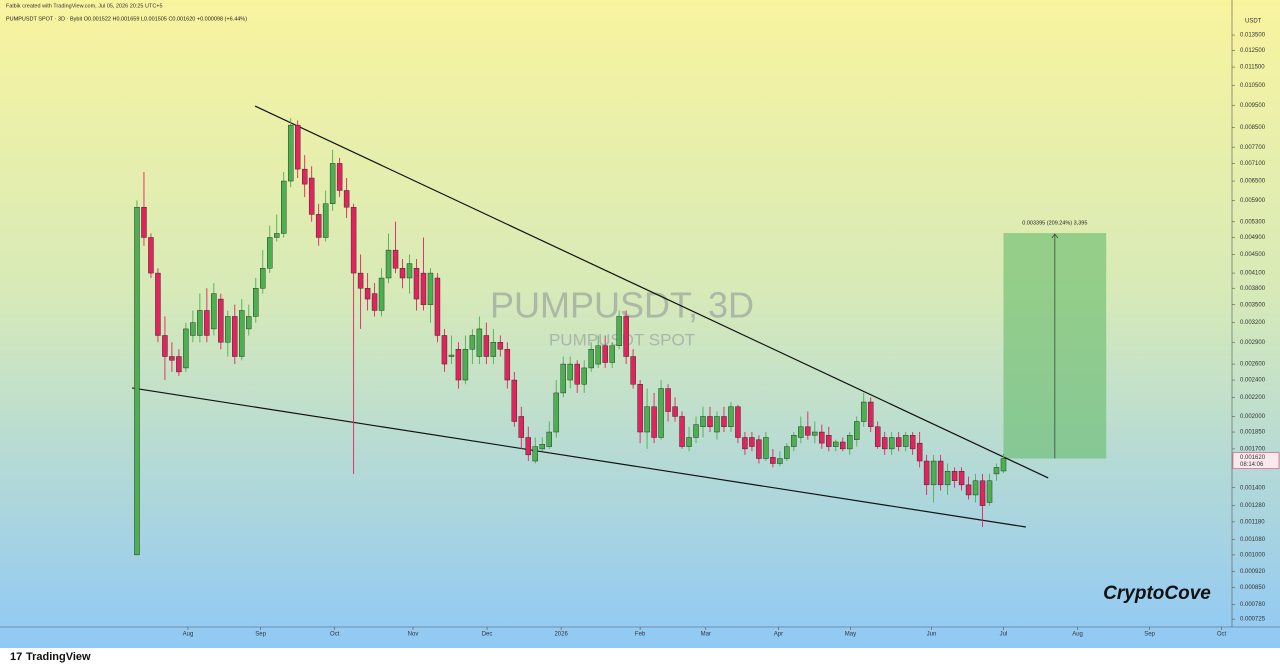  What do you see at coordinates (188, 635) in the screenshot?
I see `x-tick-label: Aug` at bounding box center [188, 635].